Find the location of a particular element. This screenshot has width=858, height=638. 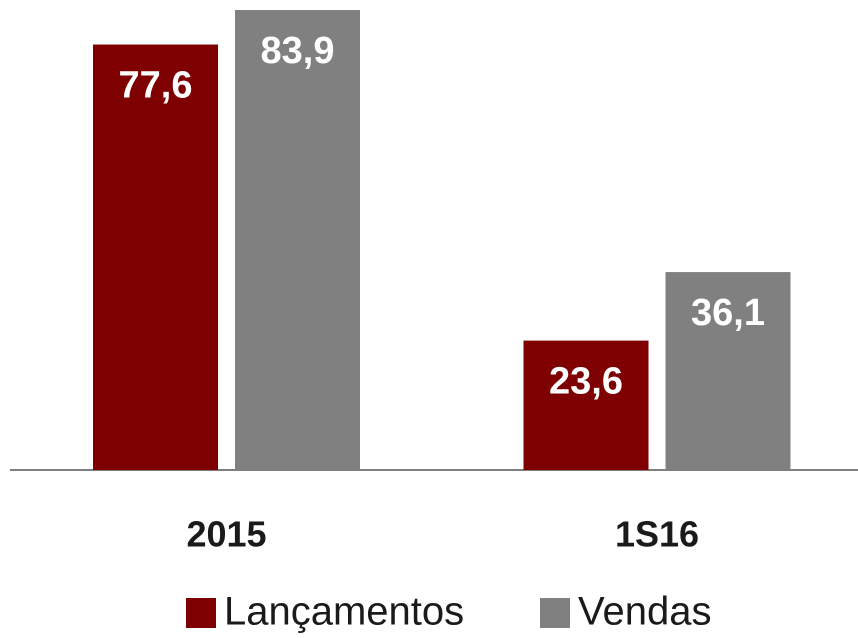

value-label: 83,9 is located at coordinates (298, 51).